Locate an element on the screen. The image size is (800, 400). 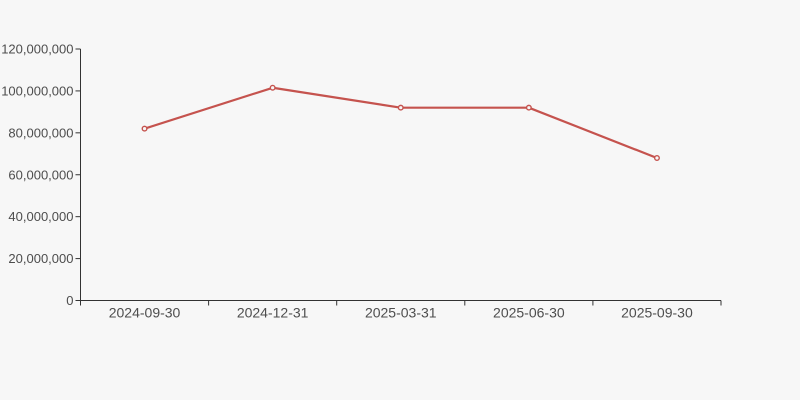
y-axis-tick-label: 80,000,000 is located at coordinates (40, 132).